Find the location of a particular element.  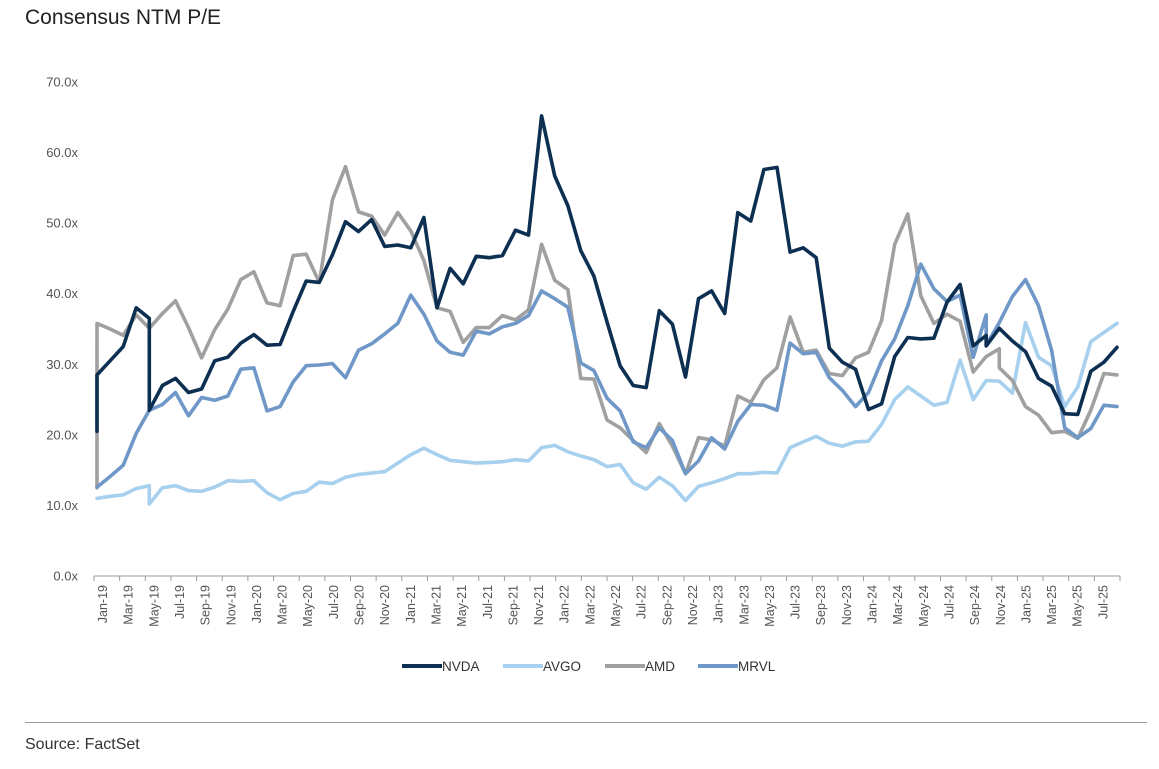

x-tick-label: Jan-25 is located at coordinates (1026, 604).